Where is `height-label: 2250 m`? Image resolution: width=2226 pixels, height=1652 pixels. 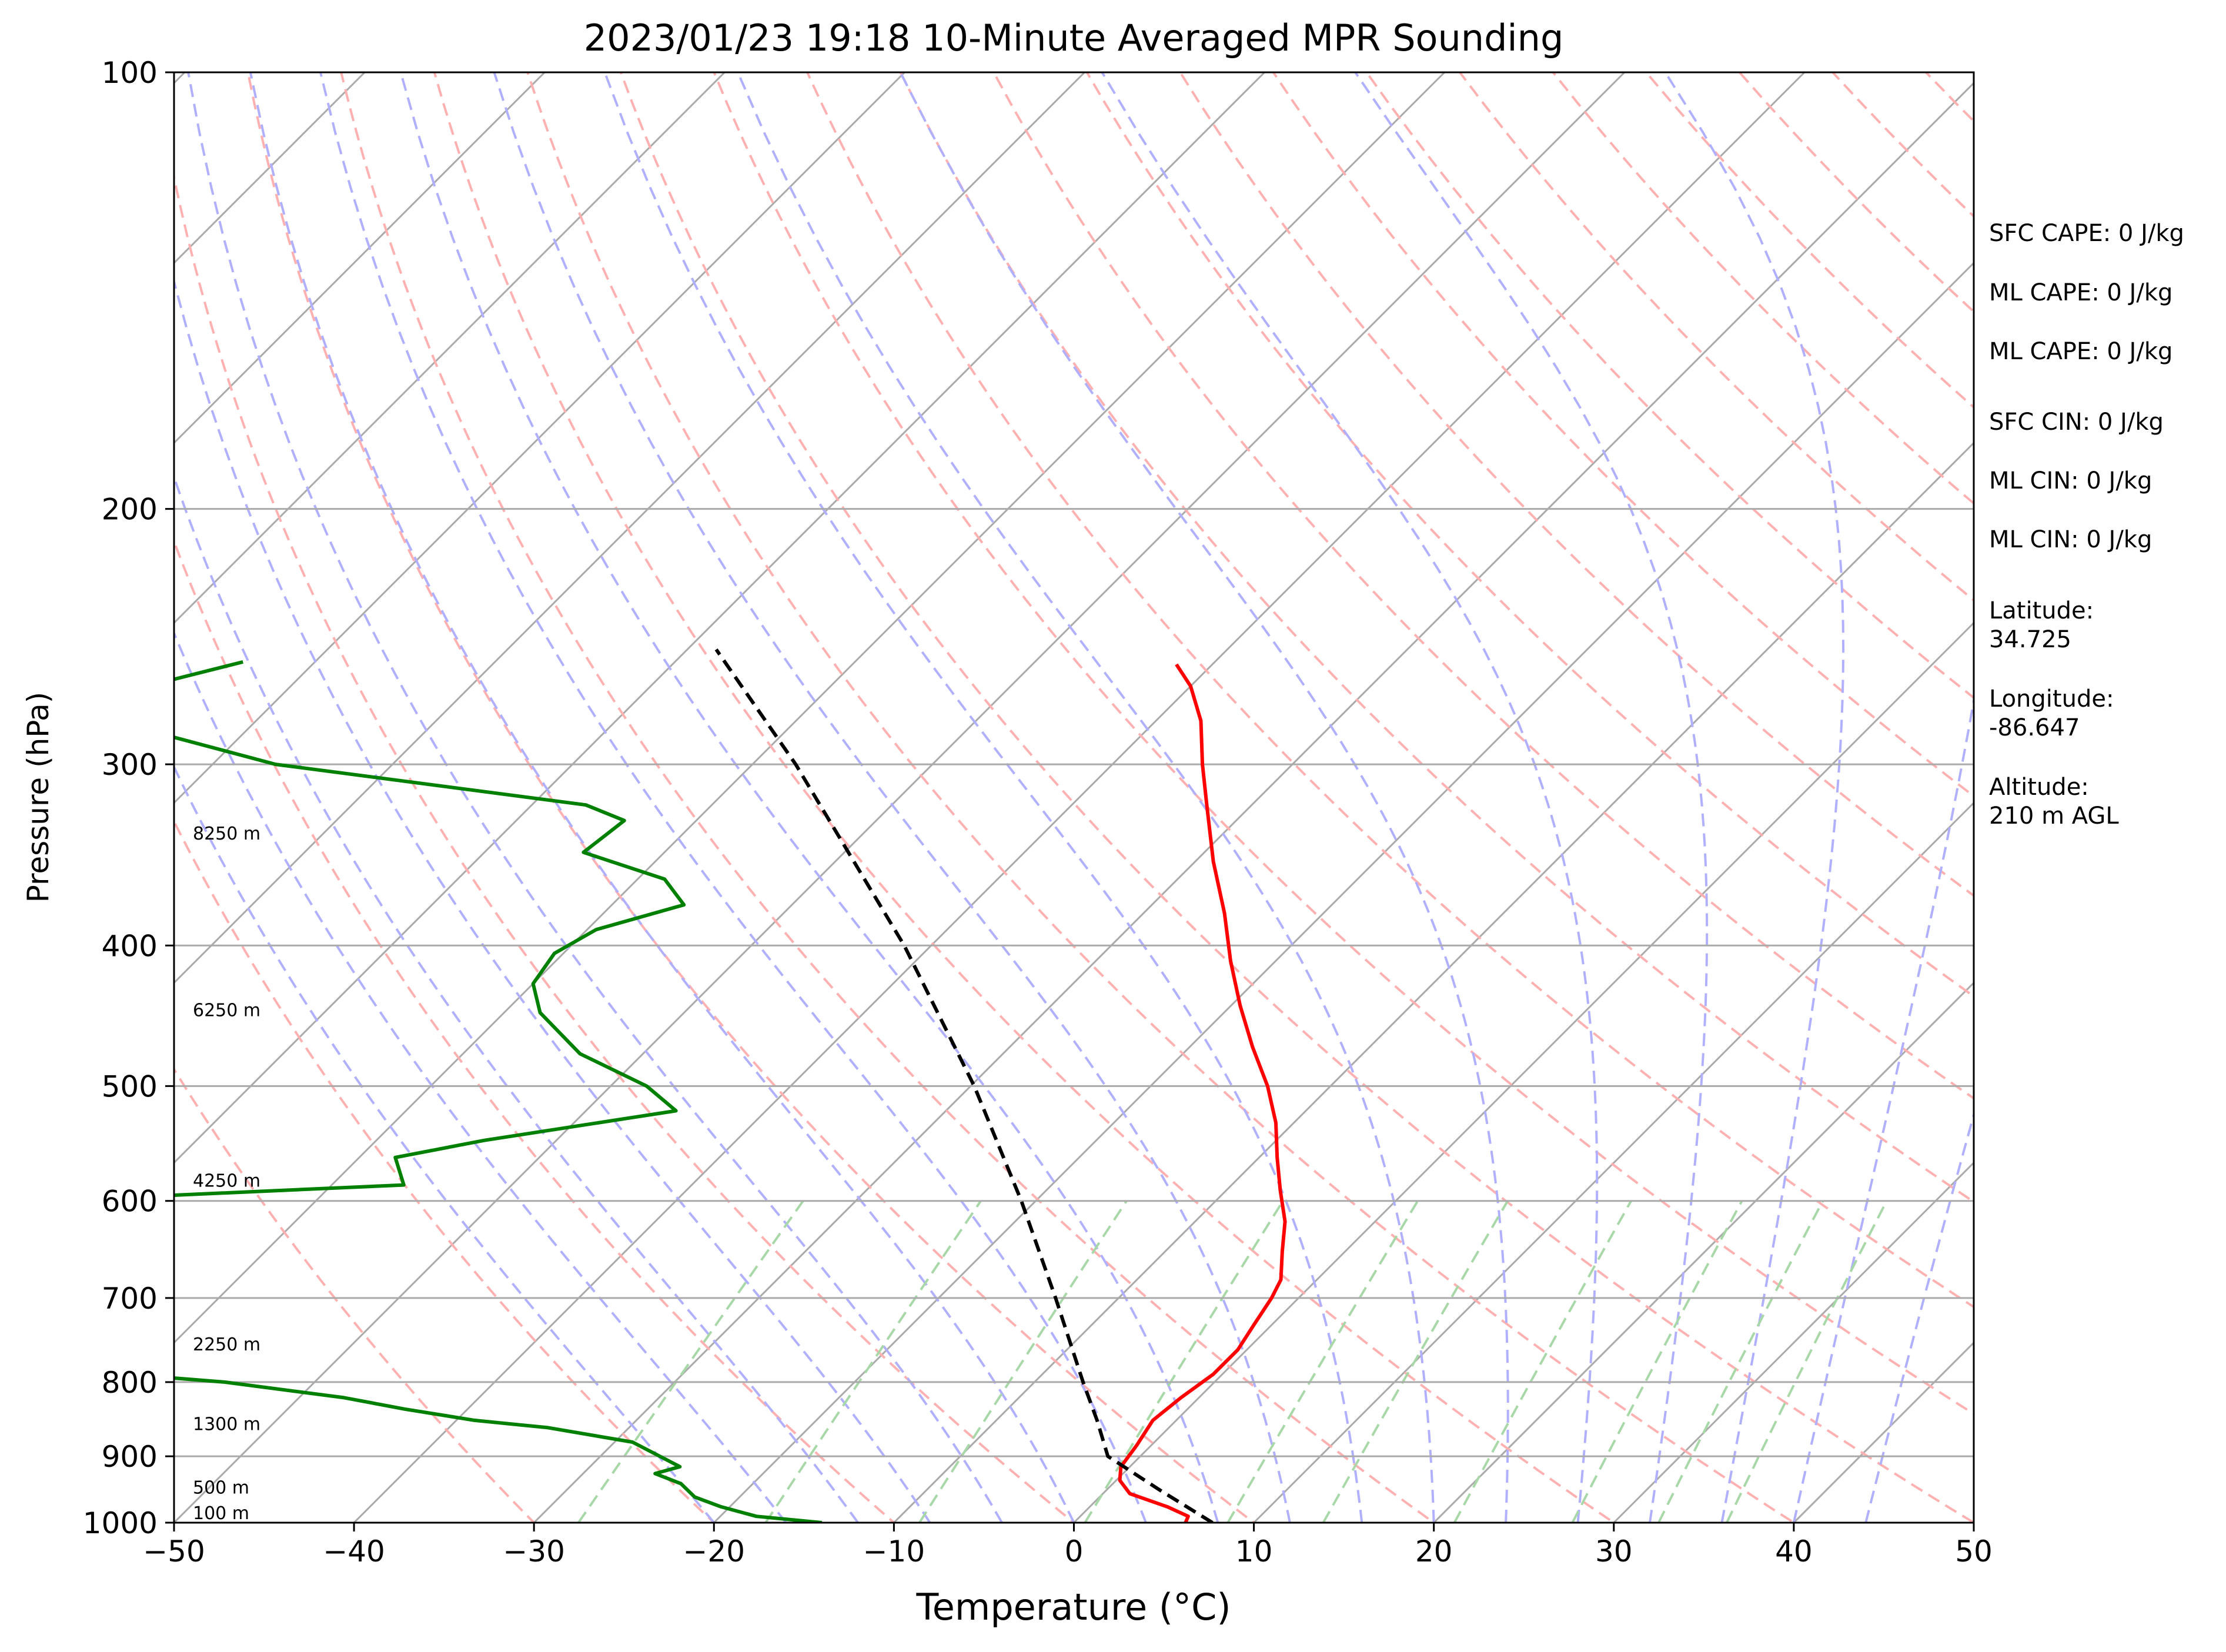 height-label: 2250 m is located at coordinates (227, 1345).